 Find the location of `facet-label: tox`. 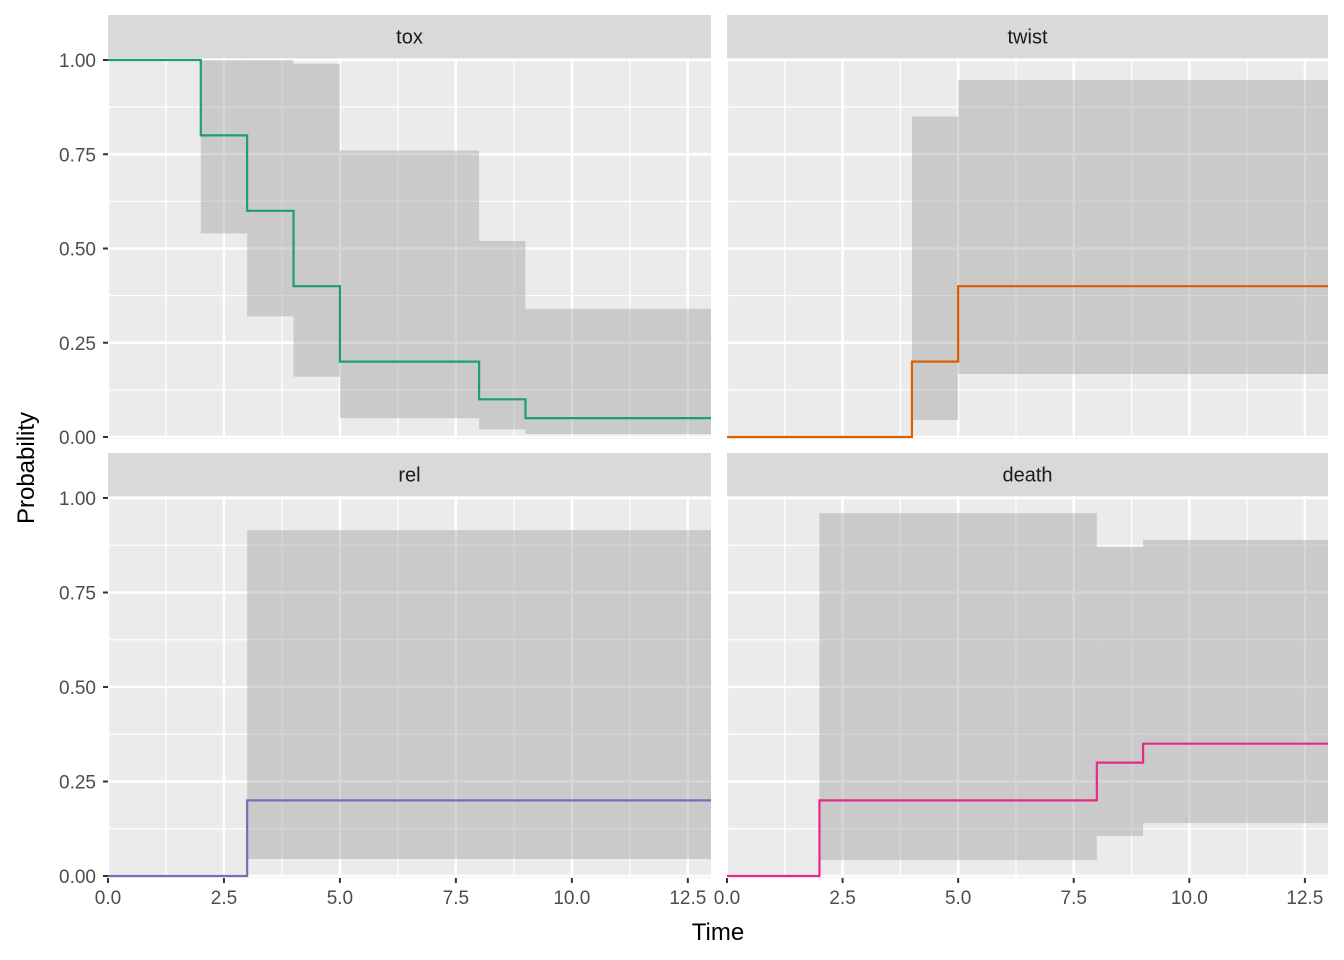

facet-label: tox is located at coordinates (409, 38).